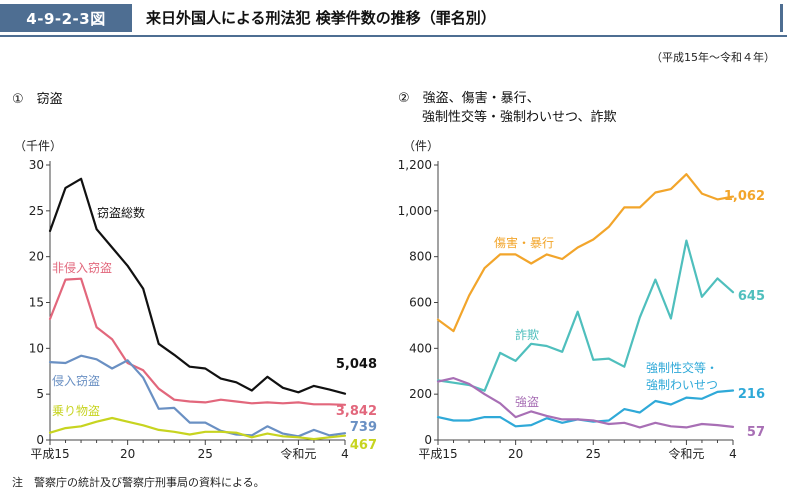  Describe the element at coordinates (519, 117) in the screenshot. I see `panel2-title-line2: 強制性交等・強制わいせつ、詐欺` at that location.